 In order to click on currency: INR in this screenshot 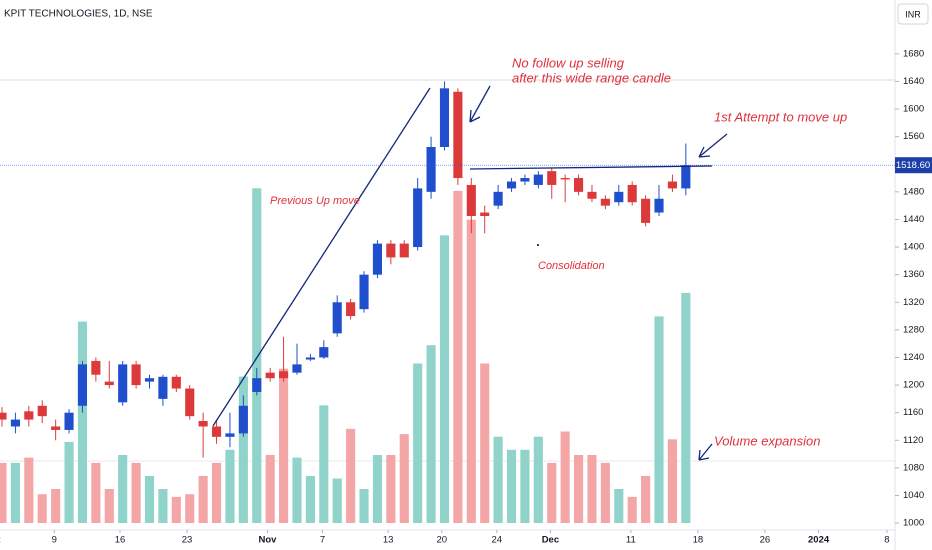, I will do `click(913, 14)`.